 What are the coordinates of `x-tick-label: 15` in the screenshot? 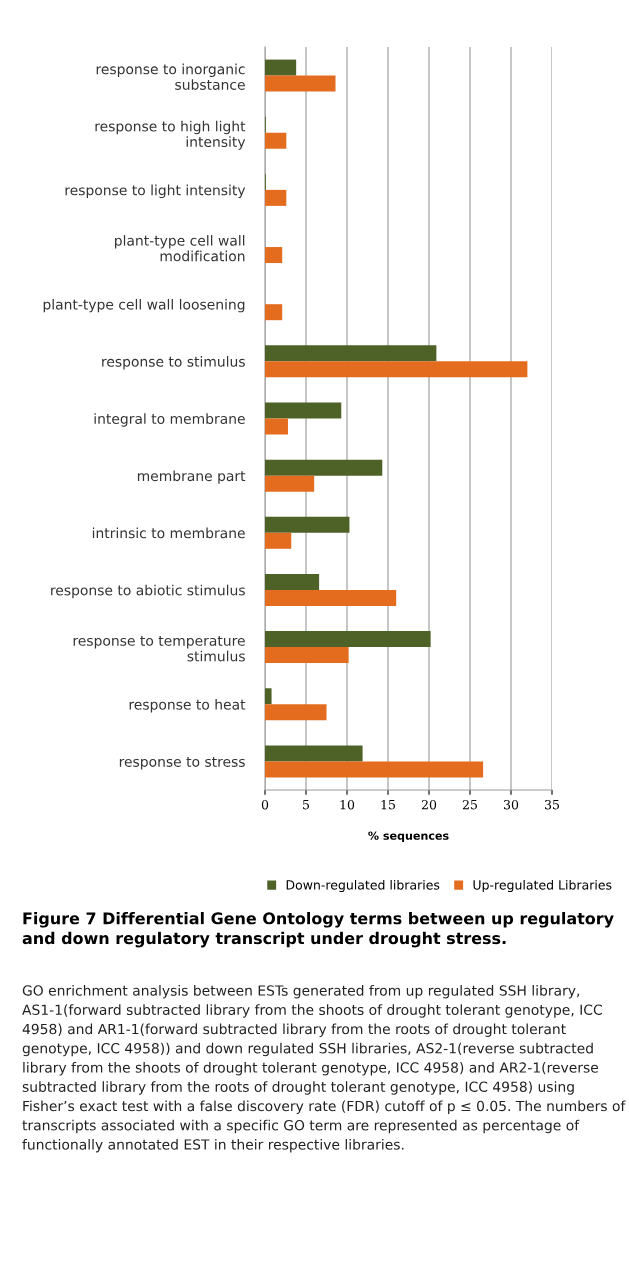 It's located at (388, 804).